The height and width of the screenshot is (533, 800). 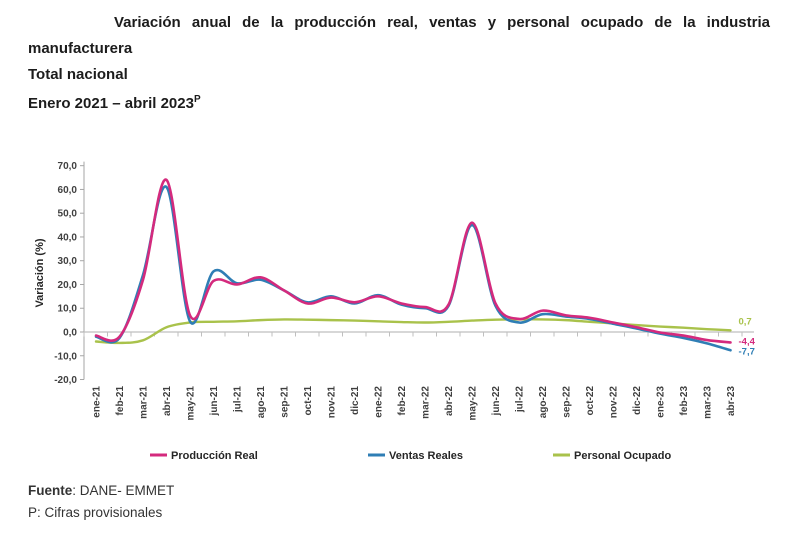 I want to click on x-axis-label: ago-21, so click(x=261, y=402).